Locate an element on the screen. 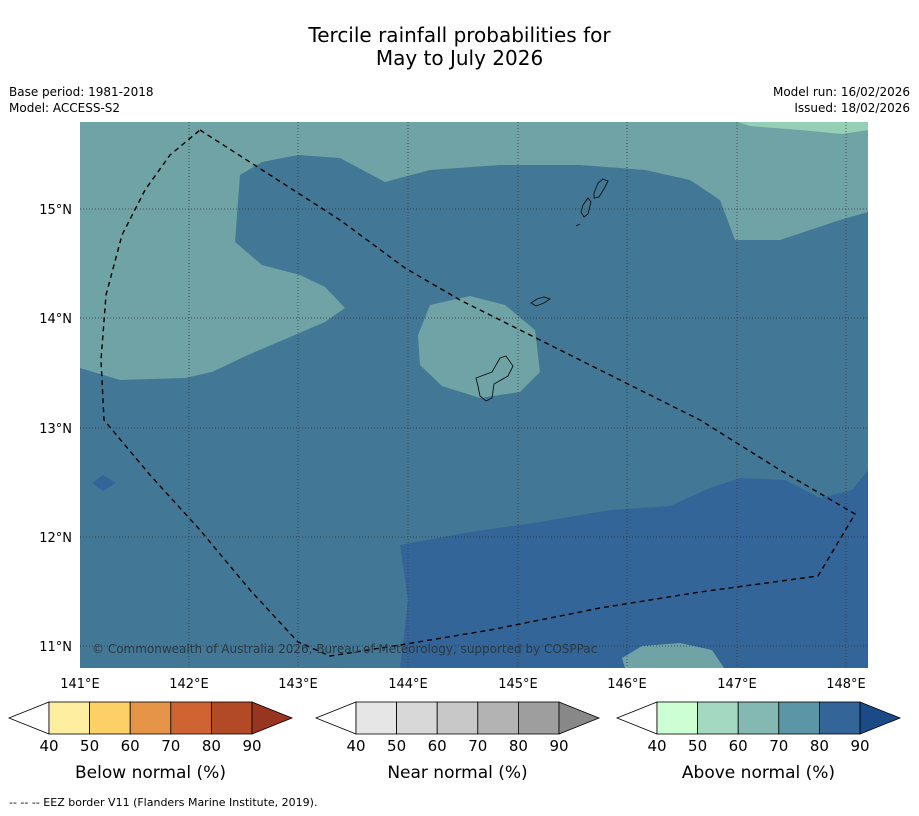  rota-outline is located at coordinates (541, 301).